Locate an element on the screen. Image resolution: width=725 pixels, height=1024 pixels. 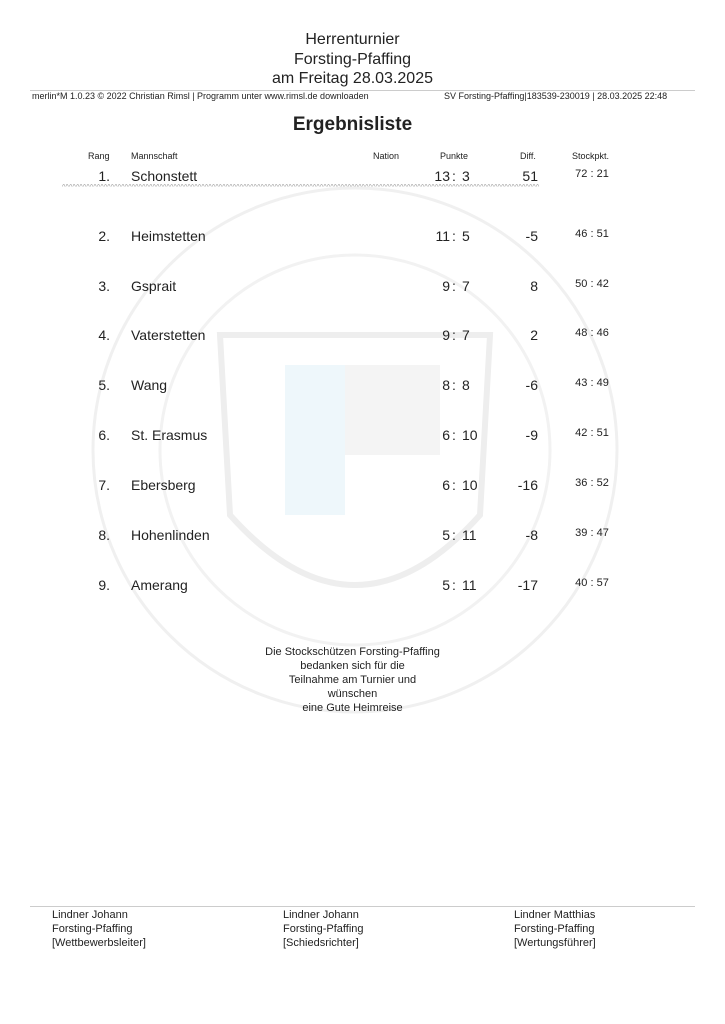
rank-cell: 7. is located at coordinates (104, 485).